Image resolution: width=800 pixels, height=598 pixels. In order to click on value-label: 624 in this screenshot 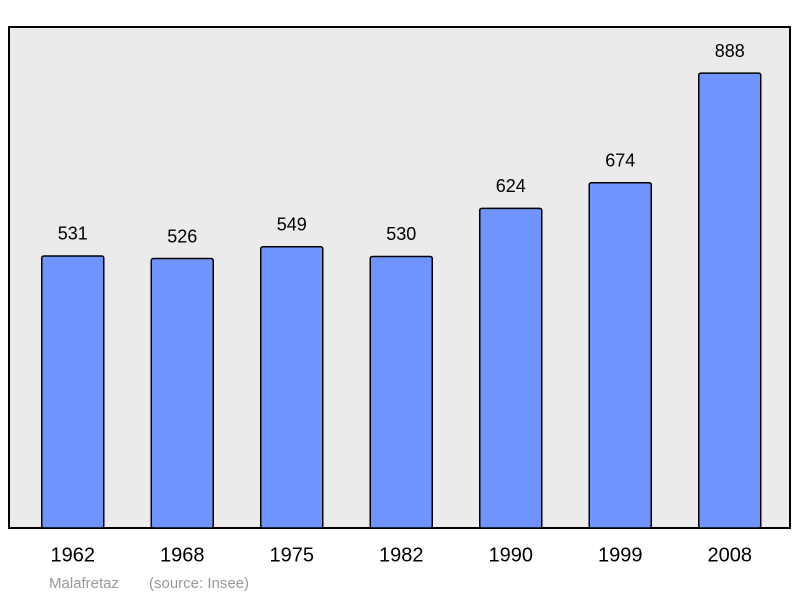, I will do `click(511, 186)`.